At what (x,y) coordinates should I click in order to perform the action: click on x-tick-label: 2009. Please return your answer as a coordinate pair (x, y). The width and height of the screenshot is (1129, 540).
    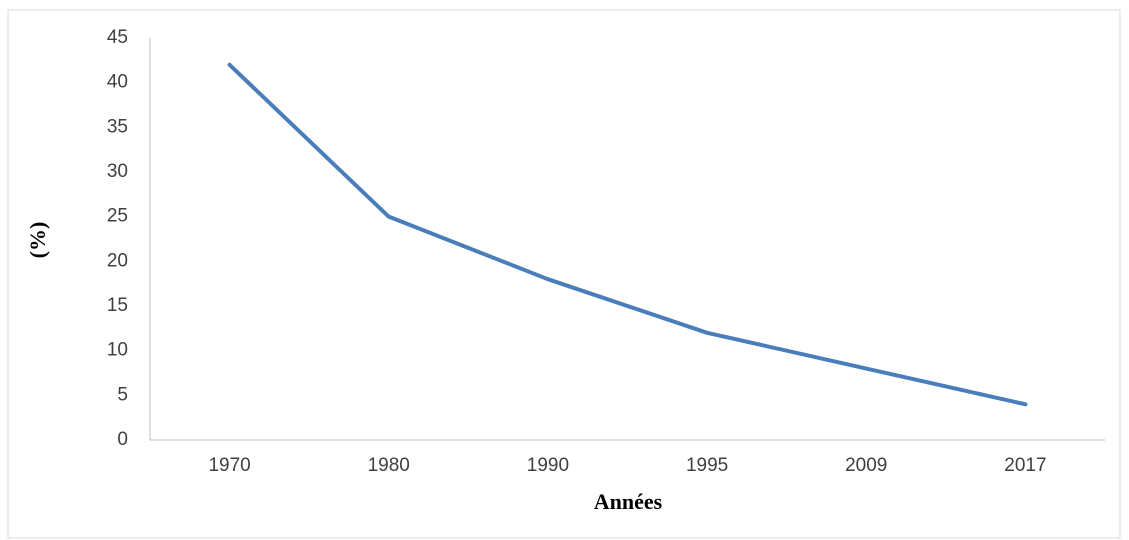
    Looking at the image, I should click on (866, 465).